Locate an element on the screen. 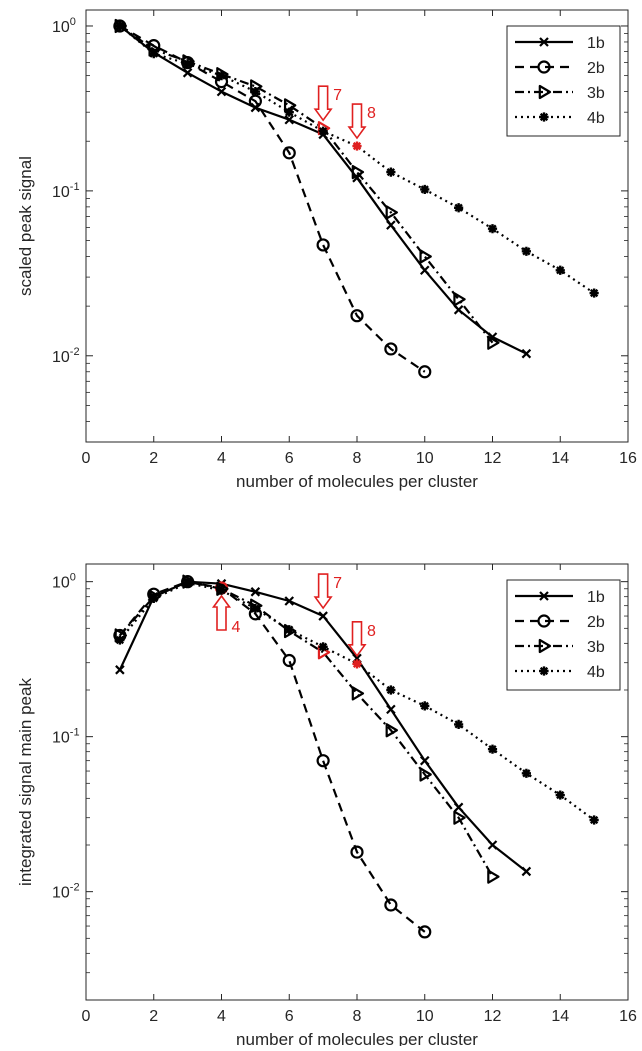 The height and width of the screenshot is (1051, 642). x-tick-label: 0 is located at coordinates (86, 458).